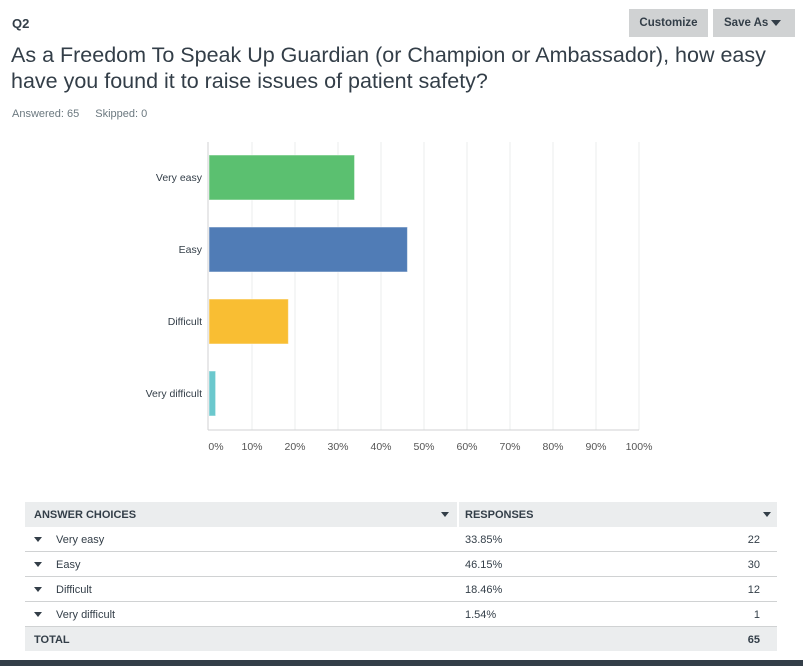  What do you see at coordinates (423, 447) in the screenshot?
I see `x-tick-label: 50%` at bounding box center [423, 447].